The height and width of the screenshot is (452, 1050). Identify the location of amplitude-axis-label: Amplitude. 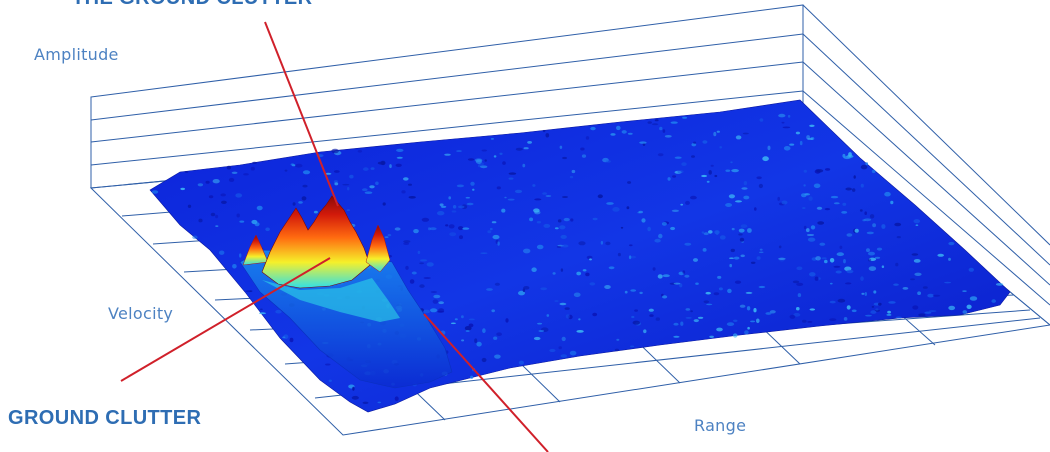
(76, 54).